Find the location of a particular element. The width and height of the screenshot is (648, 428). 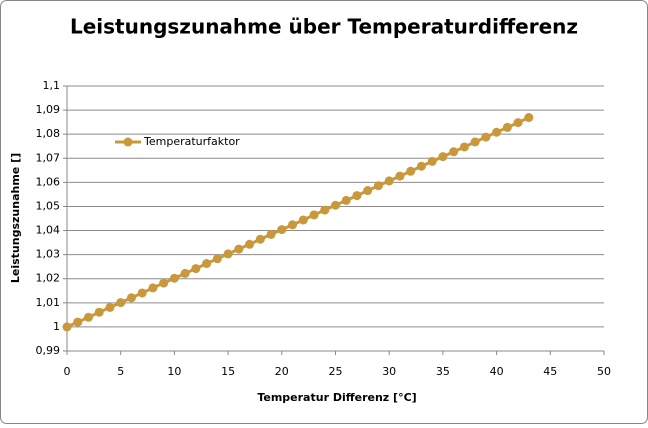

y-tick-label: 1,1 is located at coordinates (52, 85).